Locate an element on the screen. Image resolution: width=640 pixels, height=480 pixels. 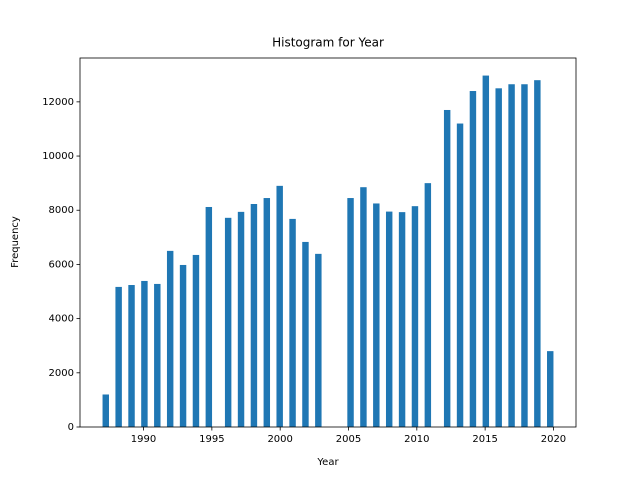
y-tick-label: 4000 is located at coordinates (61, 319).